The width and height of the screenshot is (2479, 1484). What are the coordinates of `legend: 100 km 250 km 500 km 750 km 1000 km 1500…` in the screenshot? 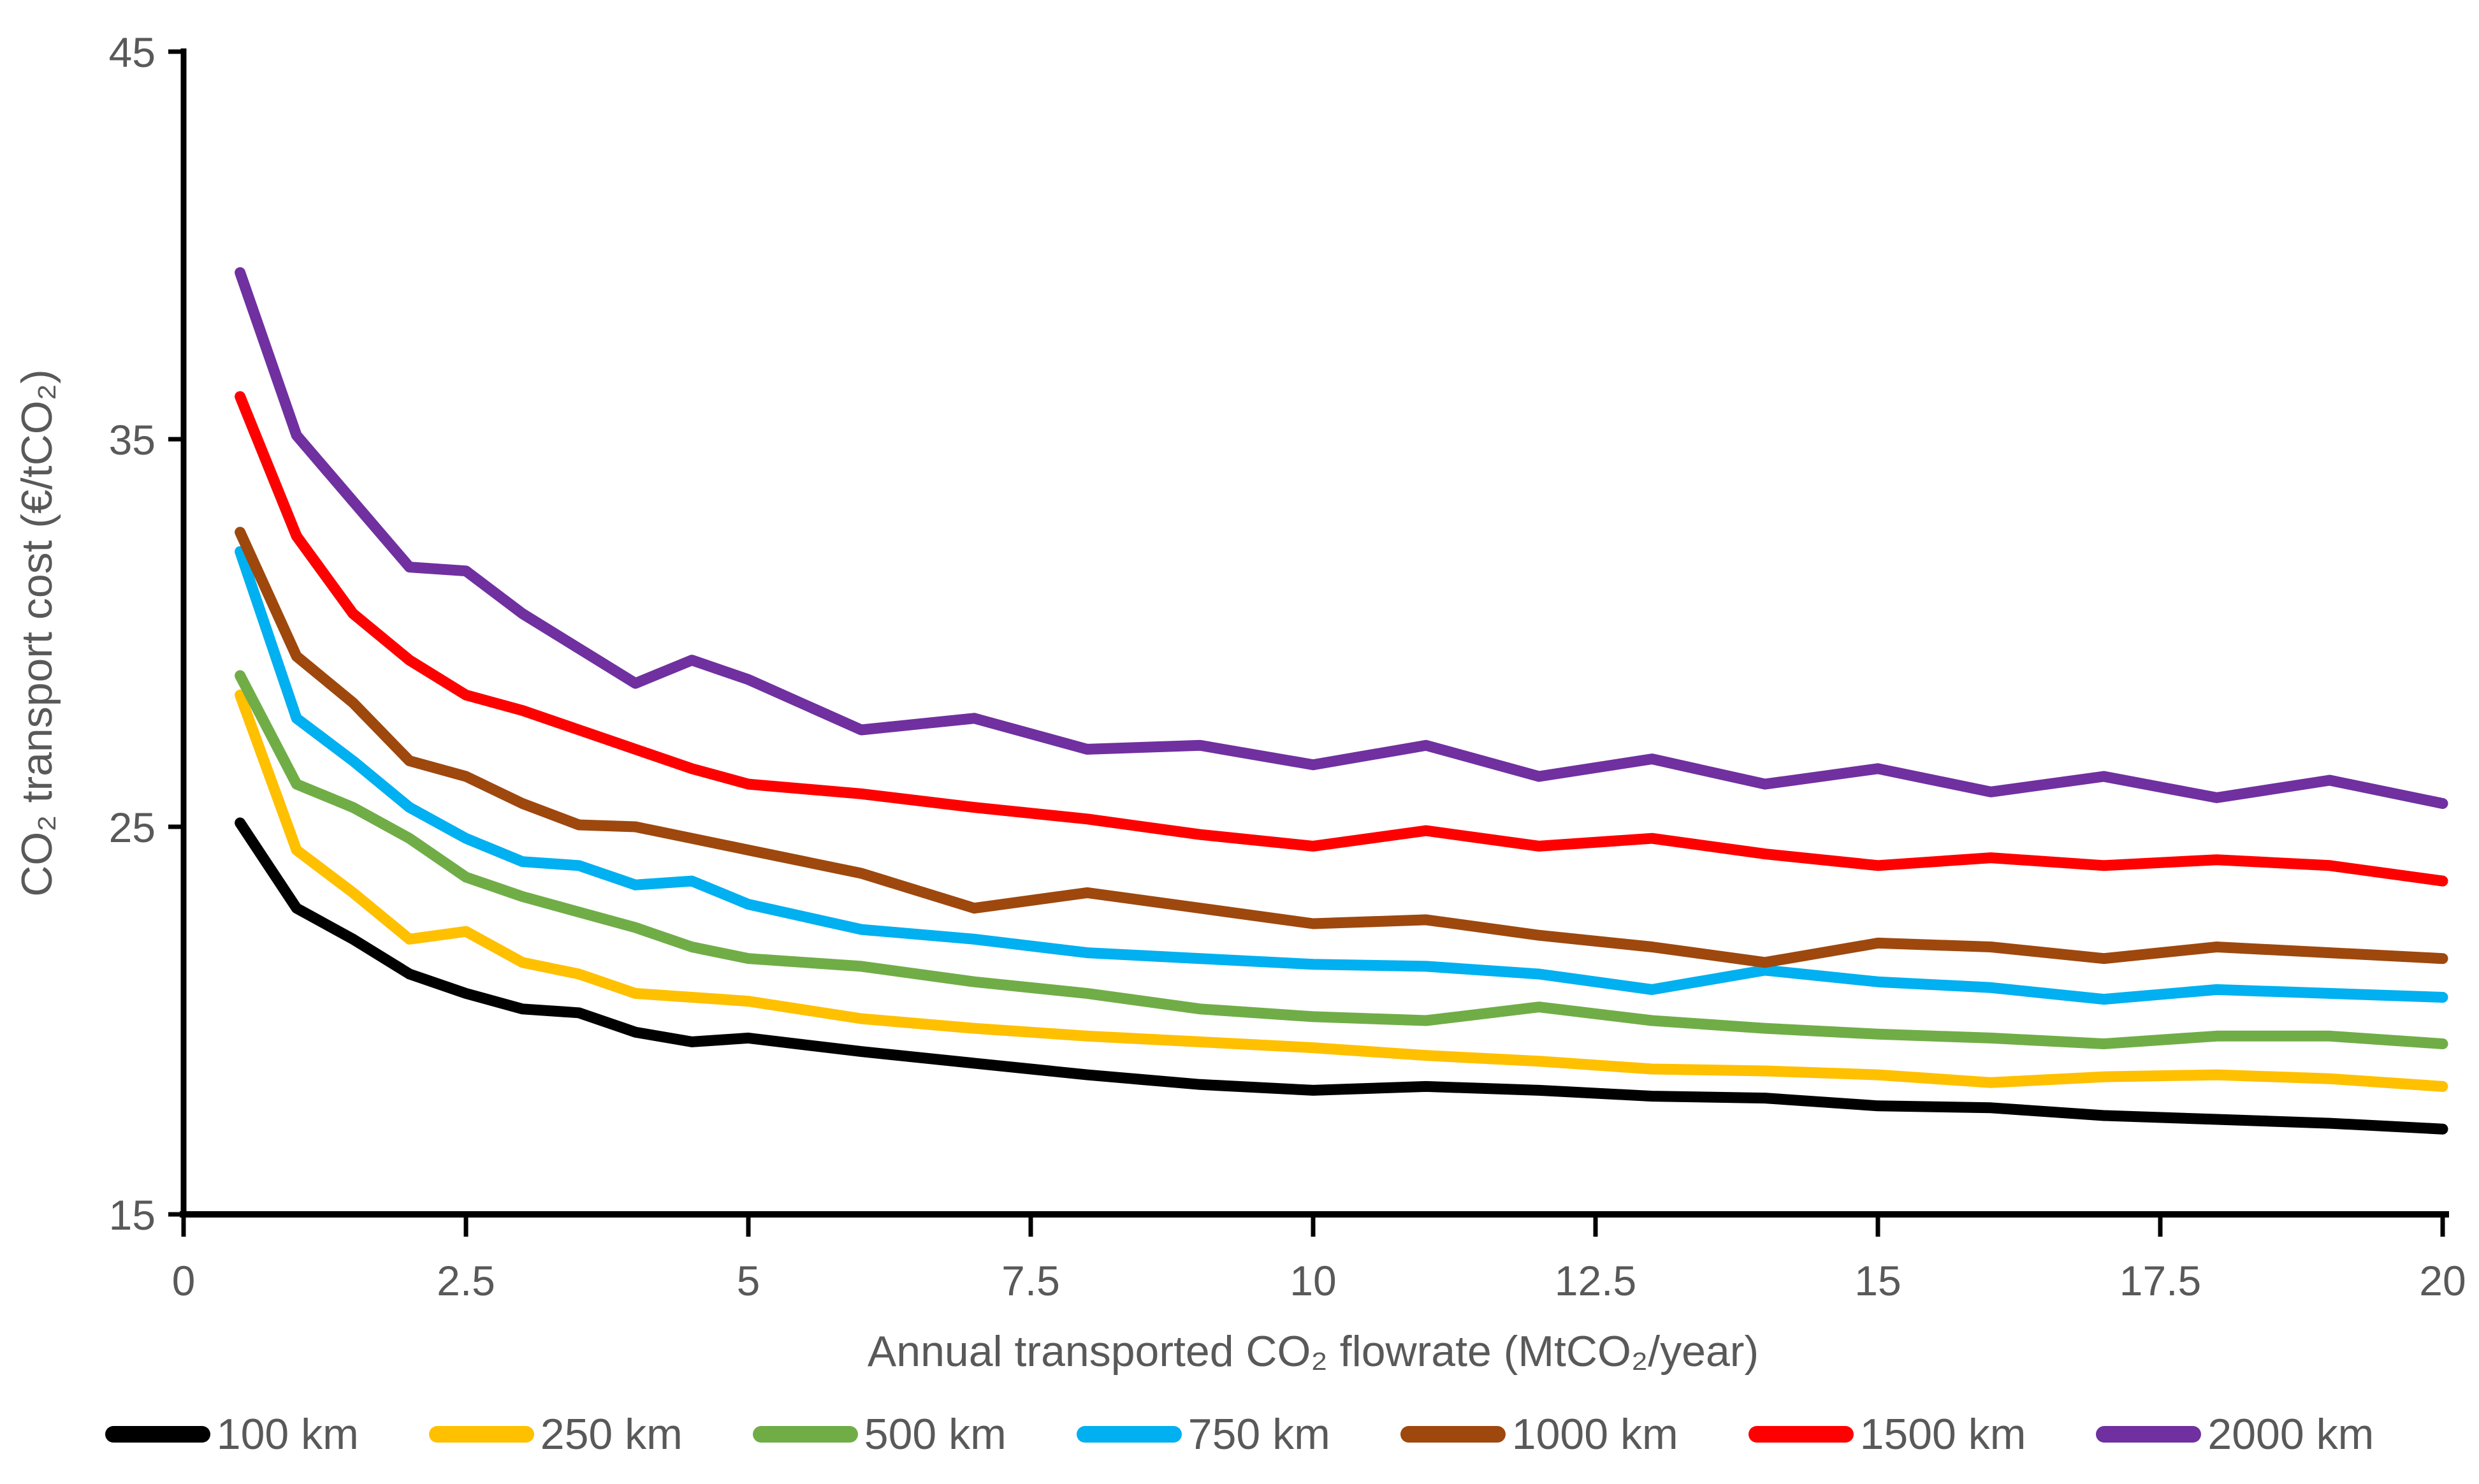 It's located at (1239, 1434).